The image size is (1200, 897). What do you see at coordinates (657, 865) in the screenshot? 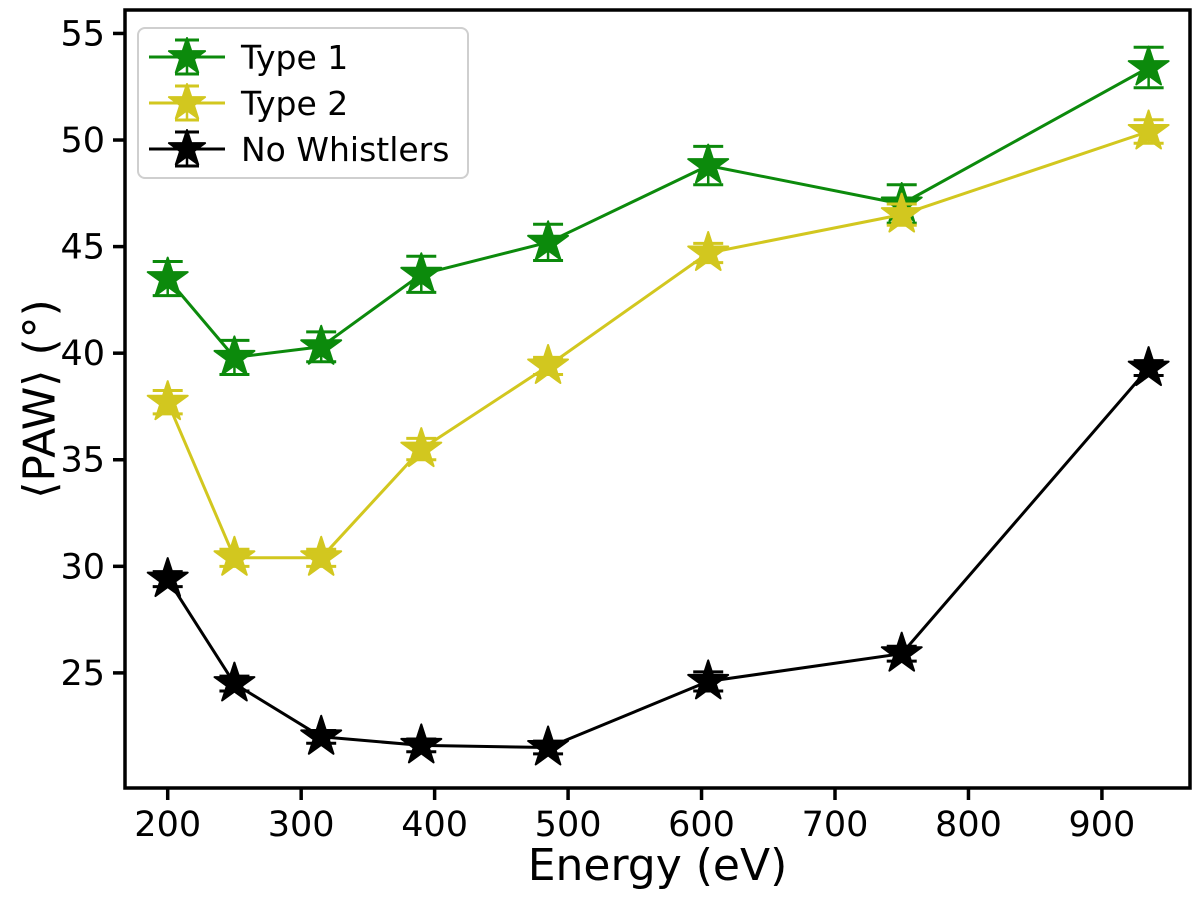
I see `x-axis-label: Energy (eV)` at bounding box center [657, 865].